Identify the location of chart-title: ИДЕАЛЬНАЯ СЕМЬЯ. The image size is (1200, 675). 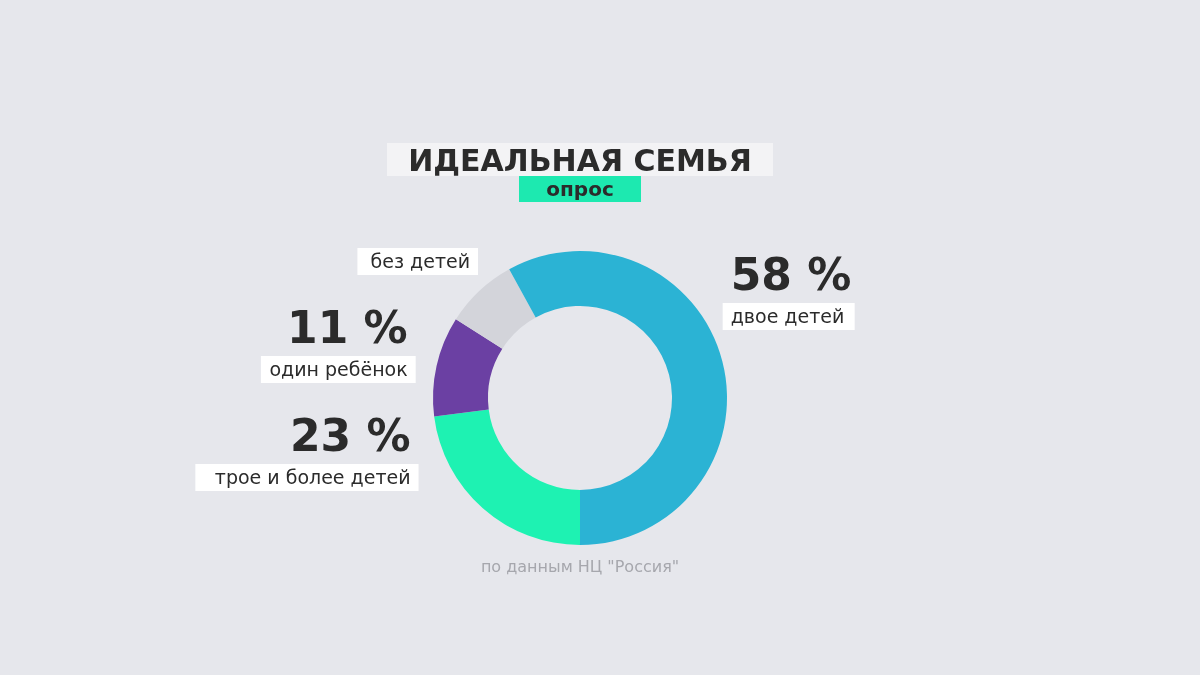
(580, 160).